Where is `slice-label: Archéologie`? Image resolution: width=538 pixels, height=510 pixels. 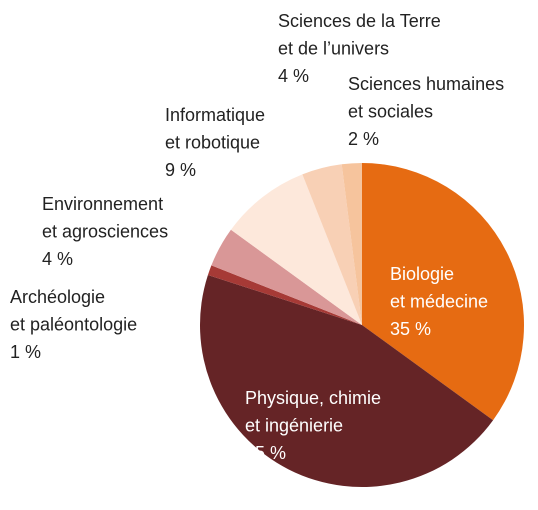 slice-label: Archéologie is located at coordinates (57, 297).